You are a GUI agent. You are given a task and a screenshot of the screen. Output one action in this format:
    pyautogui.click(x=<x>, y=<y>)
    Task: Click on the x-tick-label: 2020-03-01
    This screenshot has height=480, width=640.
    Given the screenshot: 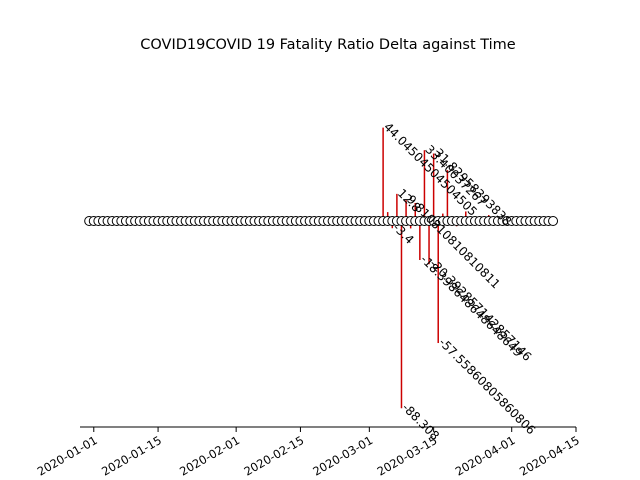 What is the action you would take?
    pyautogui.click(x=342, y=456)
    